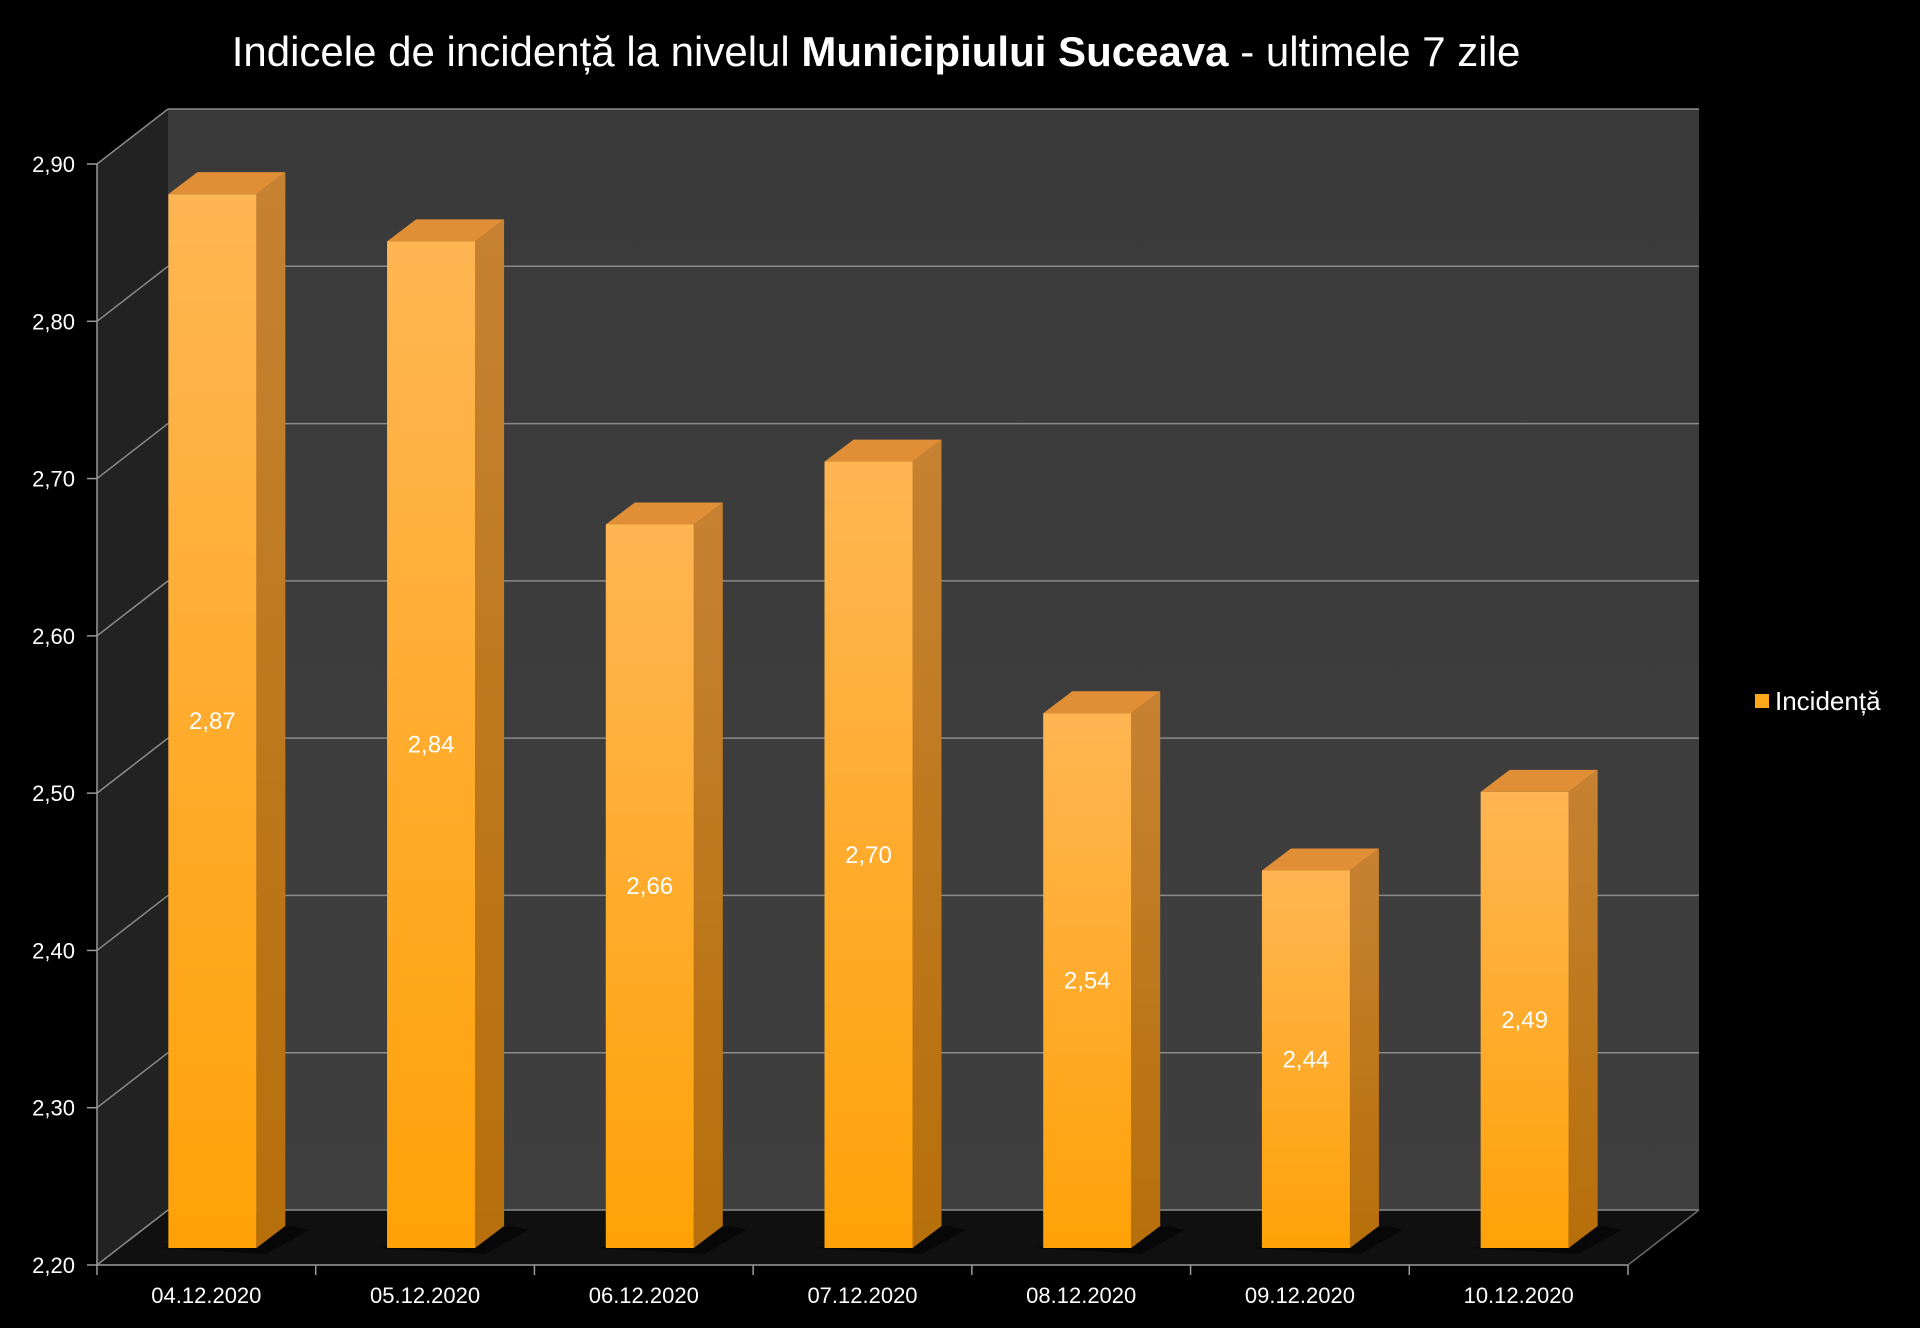  I want to click on chart-title-bold: Municipiului Suceava, so click(1015, 51).